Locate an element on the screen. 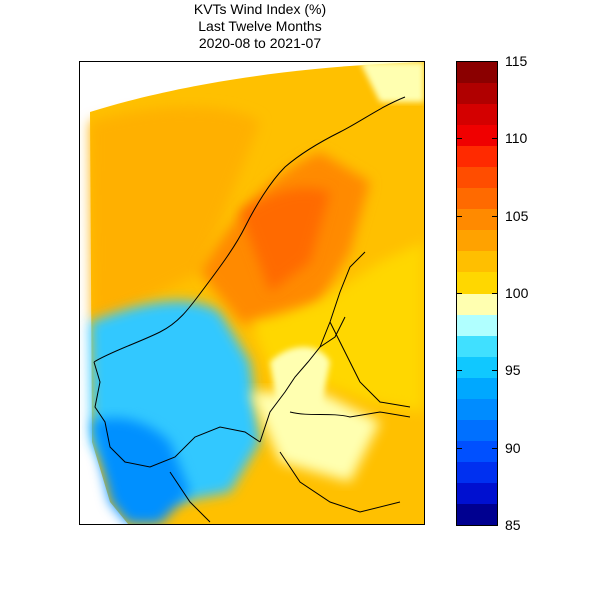 The width and height of the screenshot is (592, 591). sweden-east-coast is located at coordinates (312, 347).